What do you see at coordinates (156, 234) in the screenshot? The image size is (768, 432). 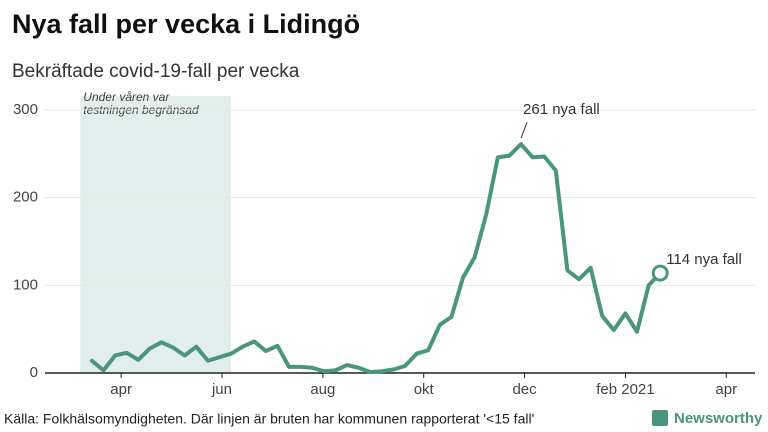 I see `shade-band` at bounding box center [156, 234].